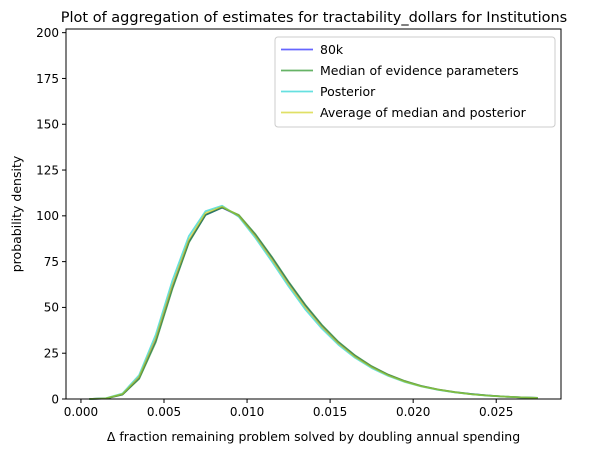 Image resolution: width=615 pixels, height=453 pixels. I want to click on y-tick-label: 150, so click(47, 125).